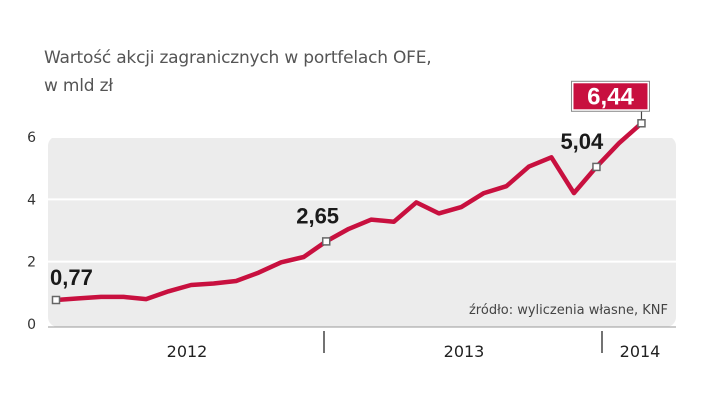 This screenshot has width=720, height=405. Describe the element at coordinates (464, 351) in the screenshot. I see `x-tick-label: 2013` at that location.